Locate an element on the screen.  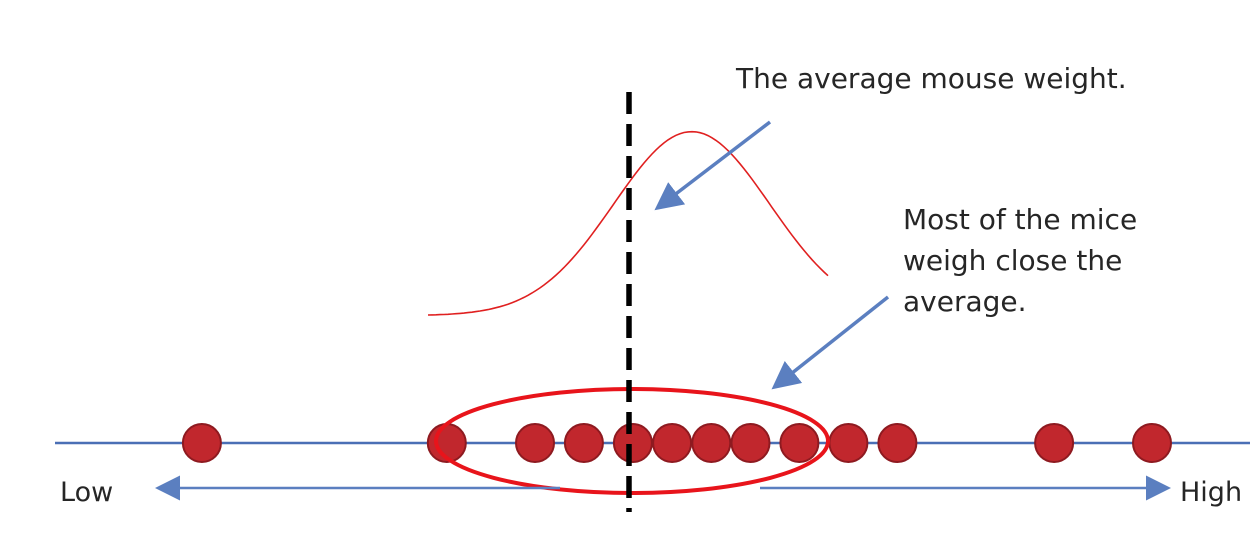
cluster-ellipse is located at coordinates (632, 441).